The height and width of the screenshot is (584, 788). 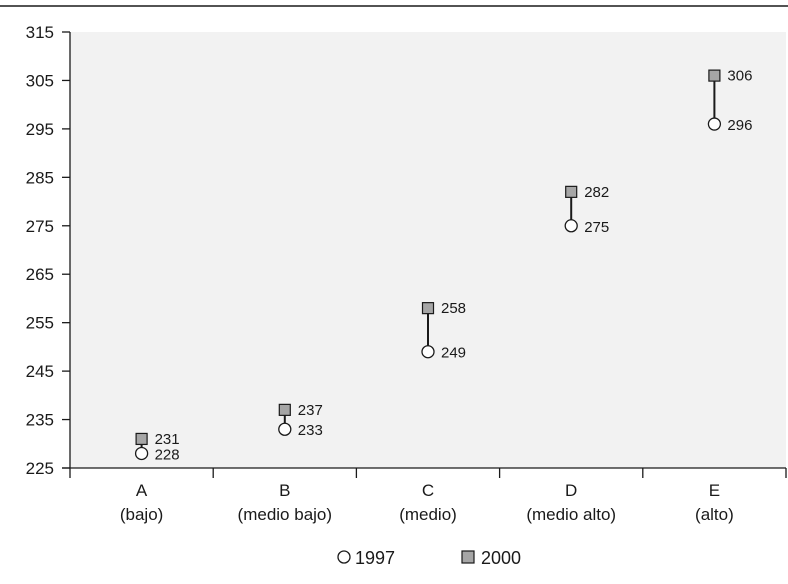 I want to click on legend-marker-1997, so click(x=344, y=557).